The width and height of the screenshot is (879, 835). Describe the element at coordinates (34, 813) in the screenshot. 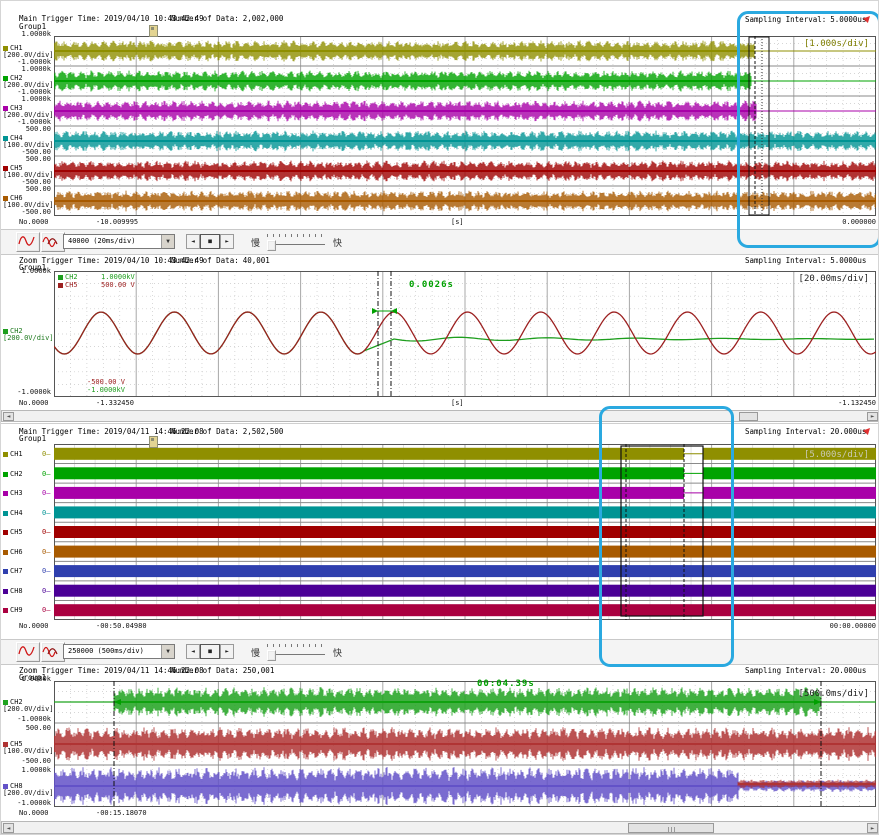

I see `zoom2-no-label: No.0000` at that location.